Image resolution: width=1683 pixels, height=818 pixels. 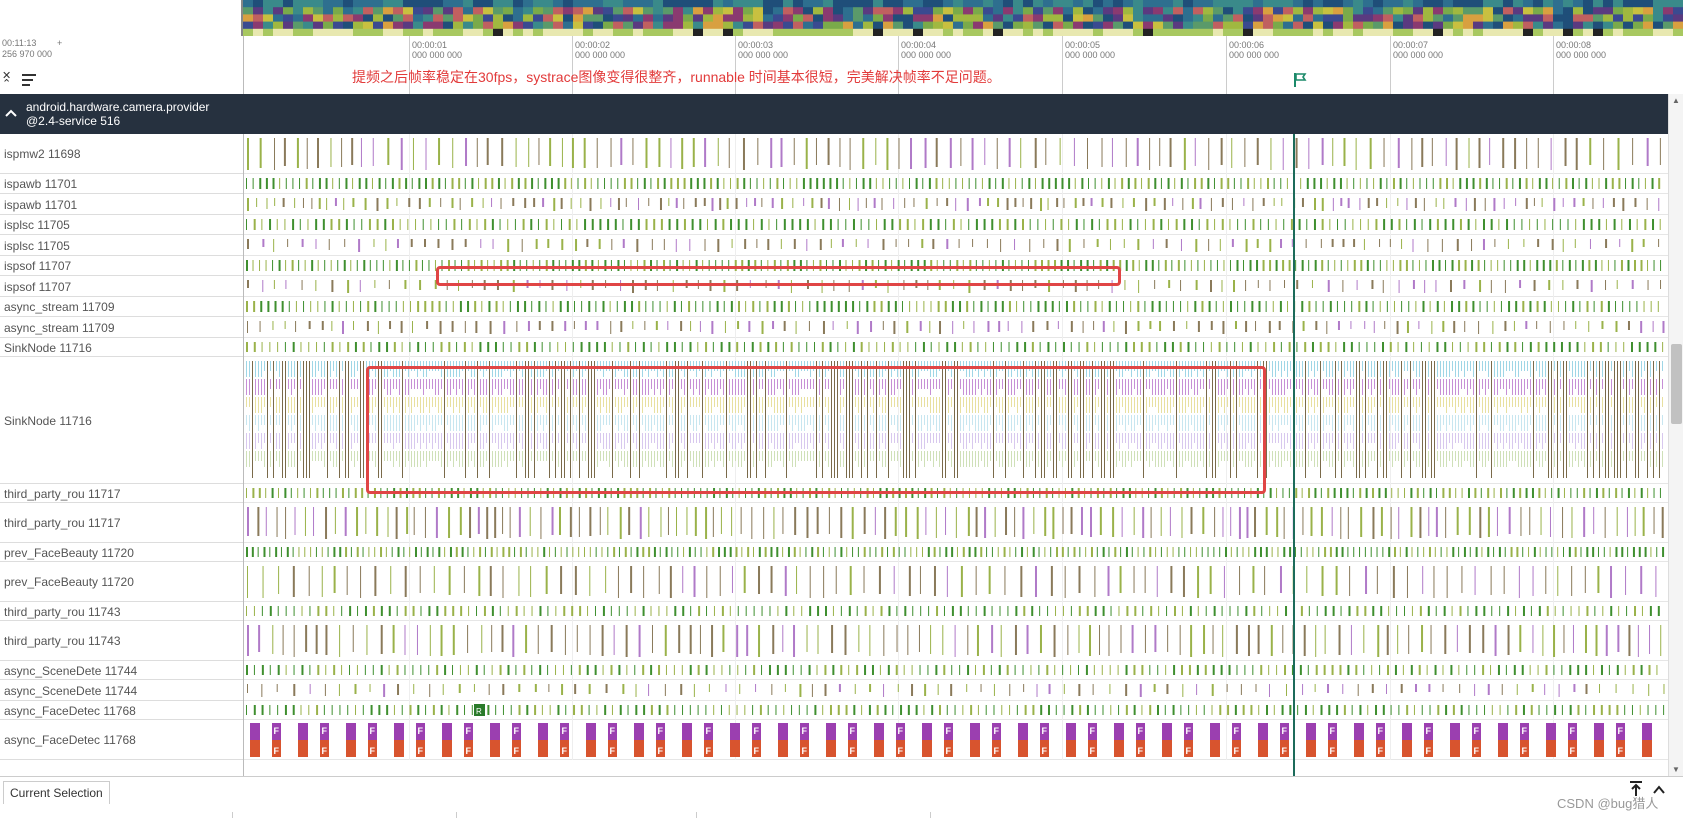 I want to click on sort-icon, so click(x=31, y=81).